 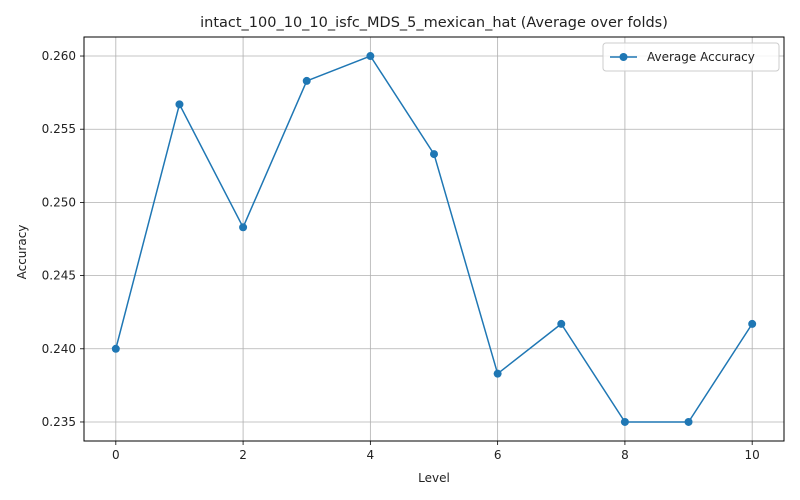 I want to click on x-tick-label: 4, so click(x=371, y=455).